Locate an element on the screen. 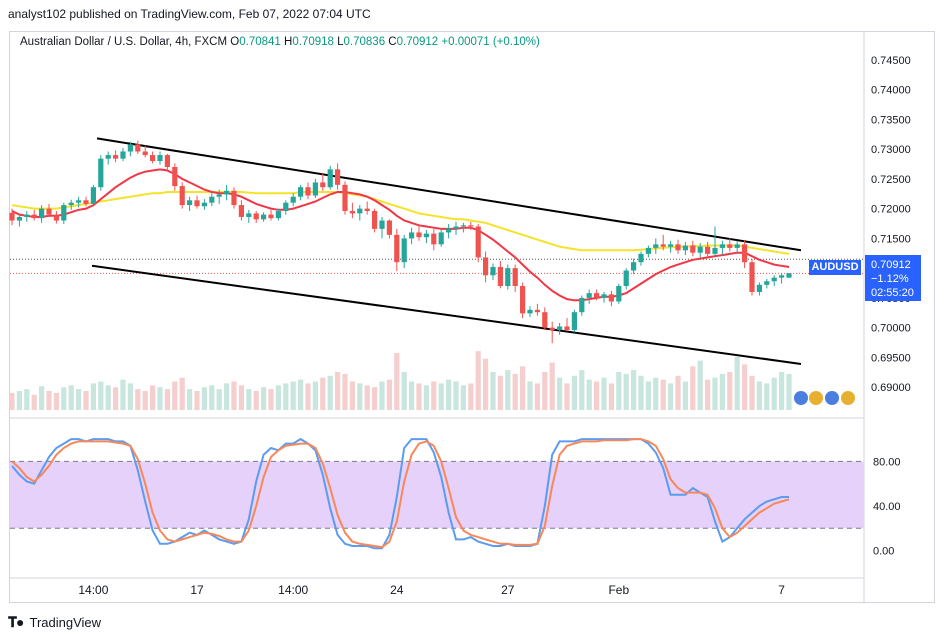 The image size is (941, 640). event-flags is located at coordinates (824, 398).